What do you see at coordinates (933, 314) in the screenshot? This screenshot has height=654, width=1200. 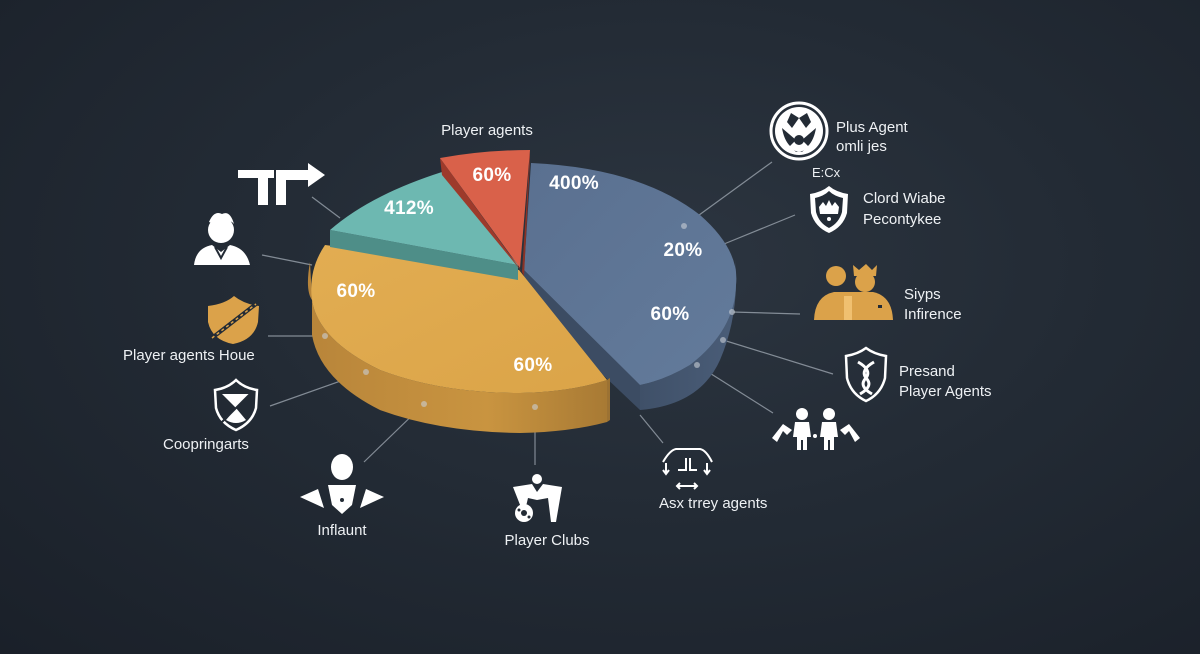 I see `callout-siyps-line2: Infirence` at bounding box center [933, 314].